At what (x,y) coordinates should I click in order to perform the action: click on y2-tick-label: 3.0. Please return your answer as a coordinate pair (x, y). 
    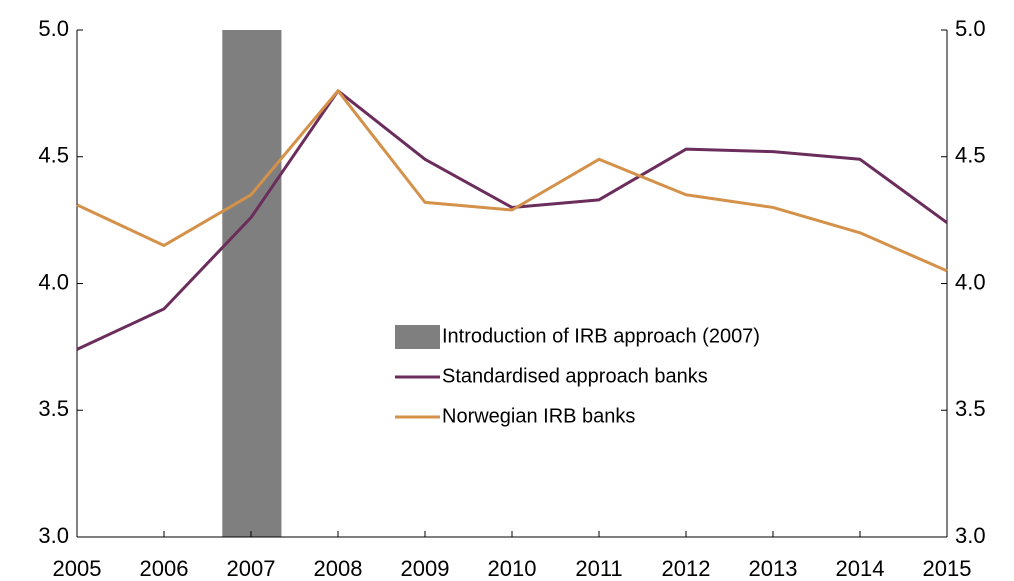
    Looking at the image, I should click on (970, 535).